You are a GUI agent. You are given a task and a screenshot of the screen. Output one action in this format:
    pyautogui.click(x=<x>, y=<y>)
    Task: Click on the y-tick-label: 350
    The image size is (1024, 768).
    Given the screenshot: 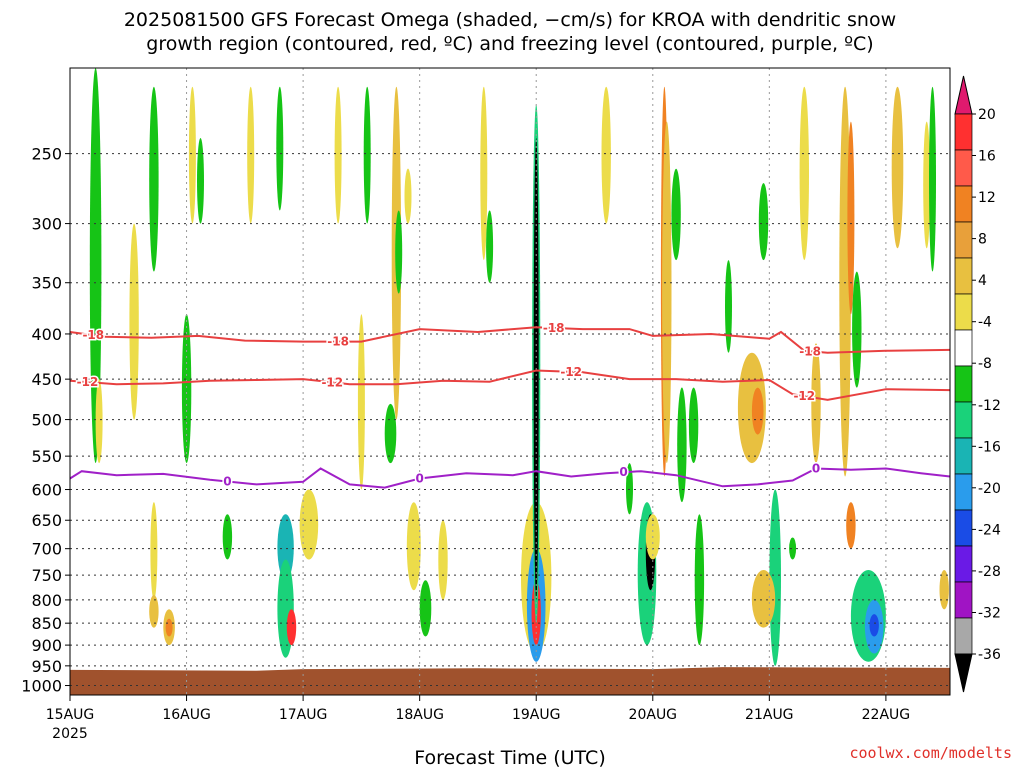 What is the action you would take?
    pyautogui.click(x=46, y=283)
    